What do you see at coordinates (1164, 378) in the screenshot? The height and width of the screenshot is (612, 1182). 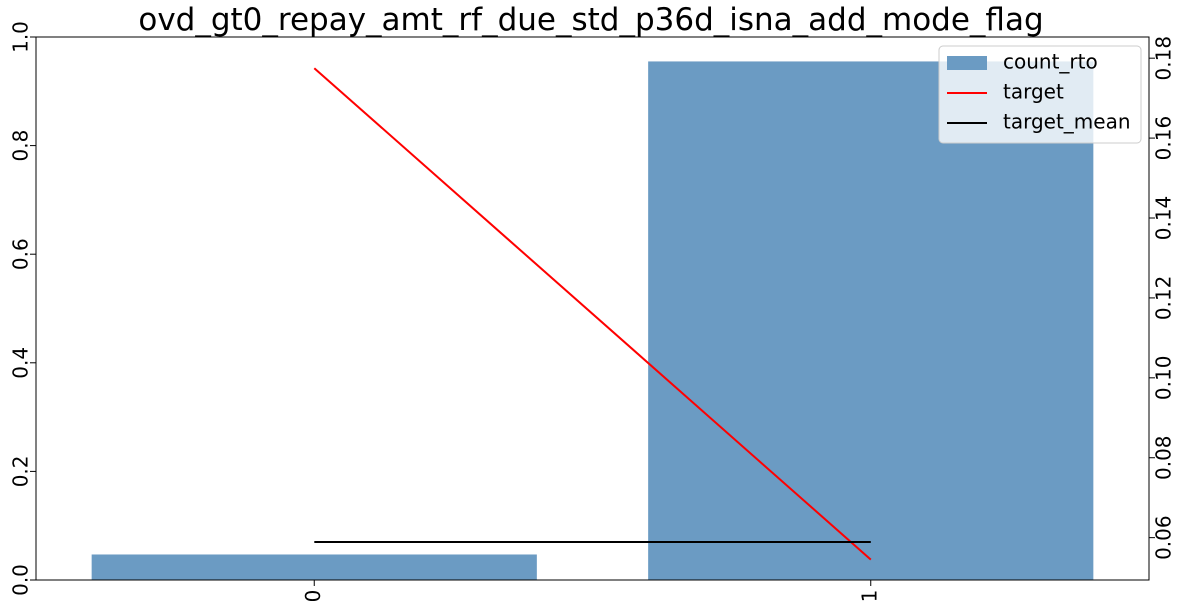 I see `y-right-tick-label: 0.10` at bounding box center [1164, 378].